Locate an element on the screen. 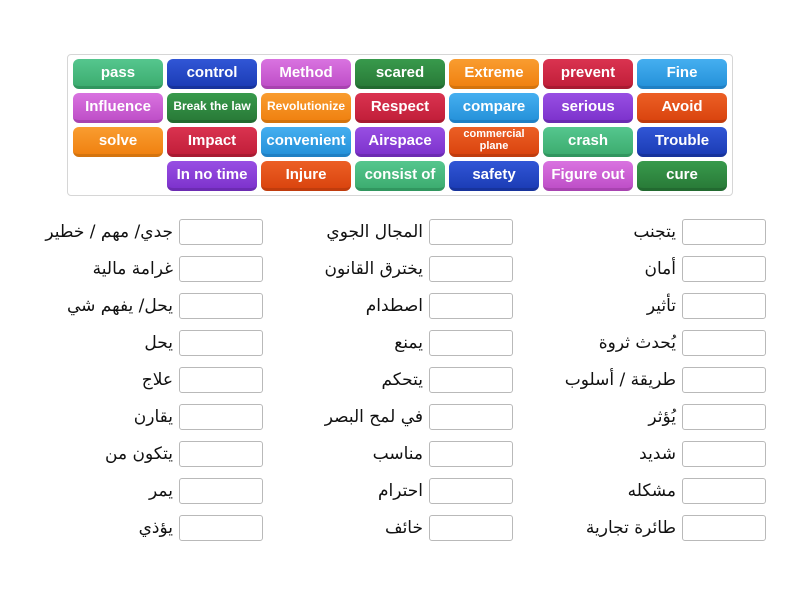 The image size is (800, 600). word-tile: consist of is located at coordinates (400, 176).